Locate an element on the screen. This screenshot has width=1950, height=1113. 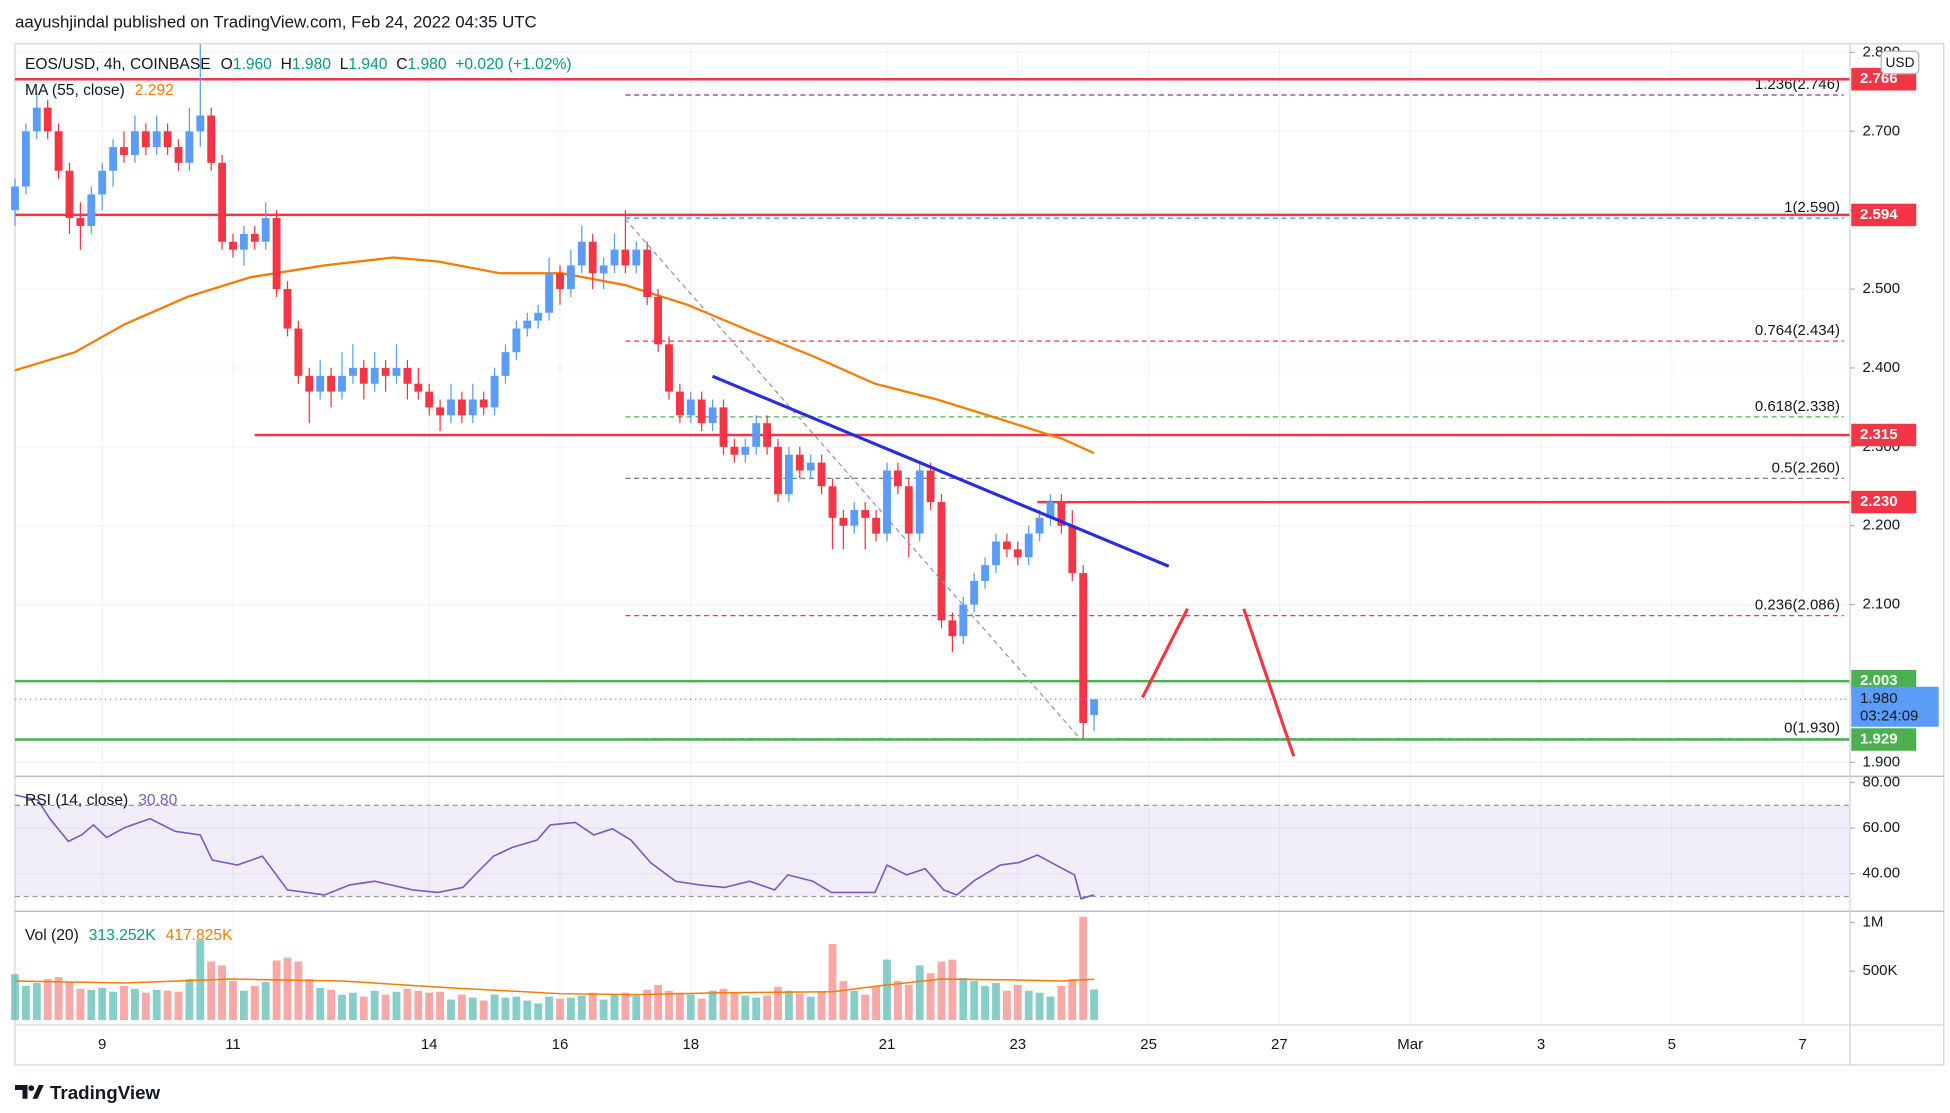
ma-legend: MA (55, close) 2.292 is located at coordinates (99, 90).